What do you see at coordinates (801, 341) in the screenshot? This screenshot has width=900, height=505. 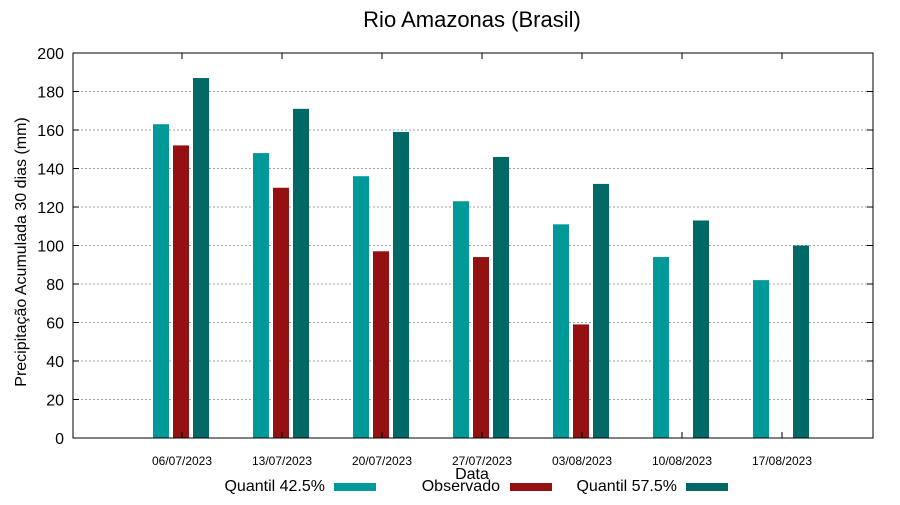 I see `bar-quantil-57-5--6` at bounding box center [801, 341].